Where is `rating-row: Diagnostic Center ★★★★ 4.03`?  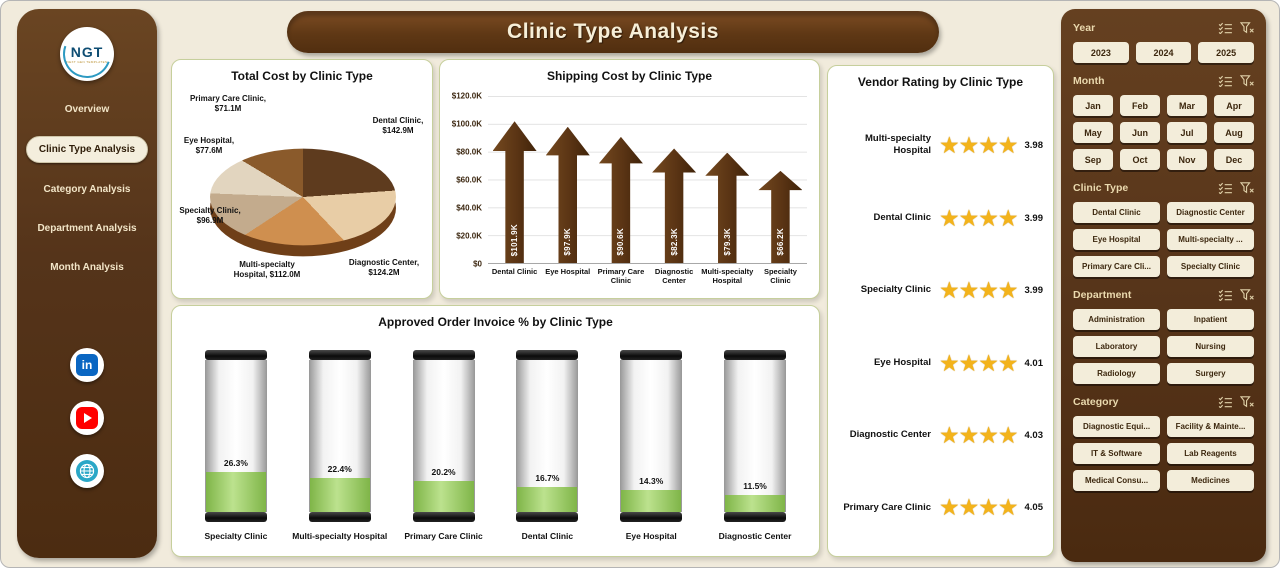
rating-row: Diagnostic Center ★★★★ 4.03 is located at coordinates (940, 435).